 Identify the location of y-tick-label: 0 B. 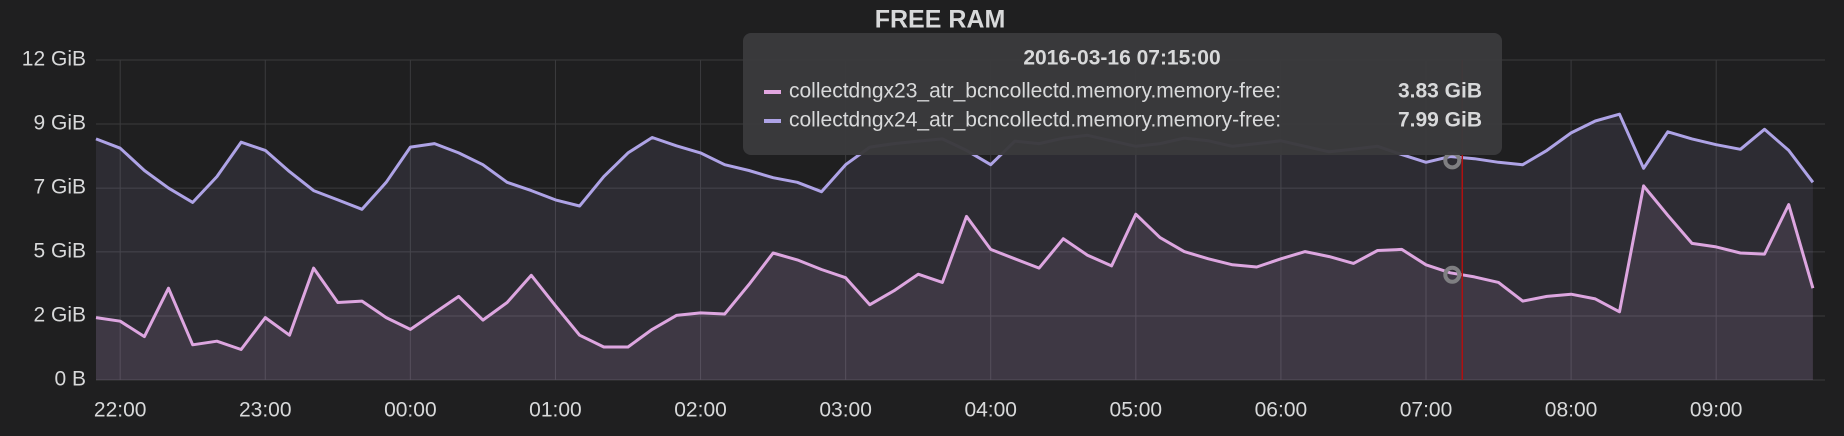
(70, 379).